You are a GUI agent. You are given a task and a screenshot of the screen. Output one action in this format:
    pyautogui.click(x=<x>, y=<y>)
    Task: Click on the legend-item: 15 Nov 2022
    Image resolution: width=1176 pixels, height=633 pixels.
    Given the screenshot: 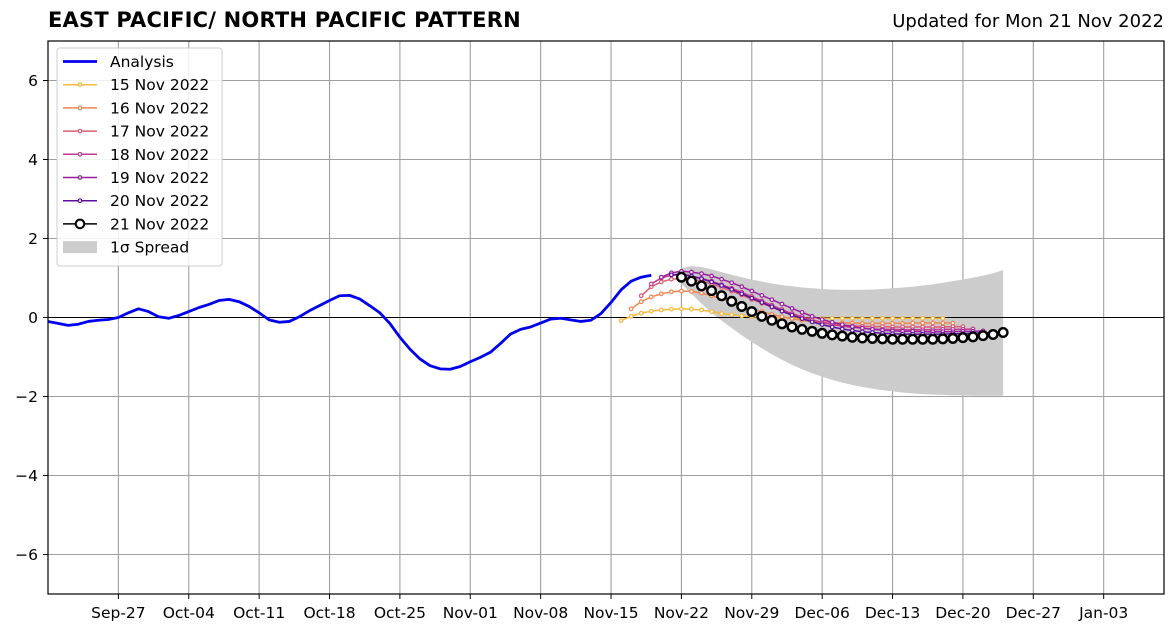 What is the action you would take?
    pyautogui.click(x=136, y=85)
    